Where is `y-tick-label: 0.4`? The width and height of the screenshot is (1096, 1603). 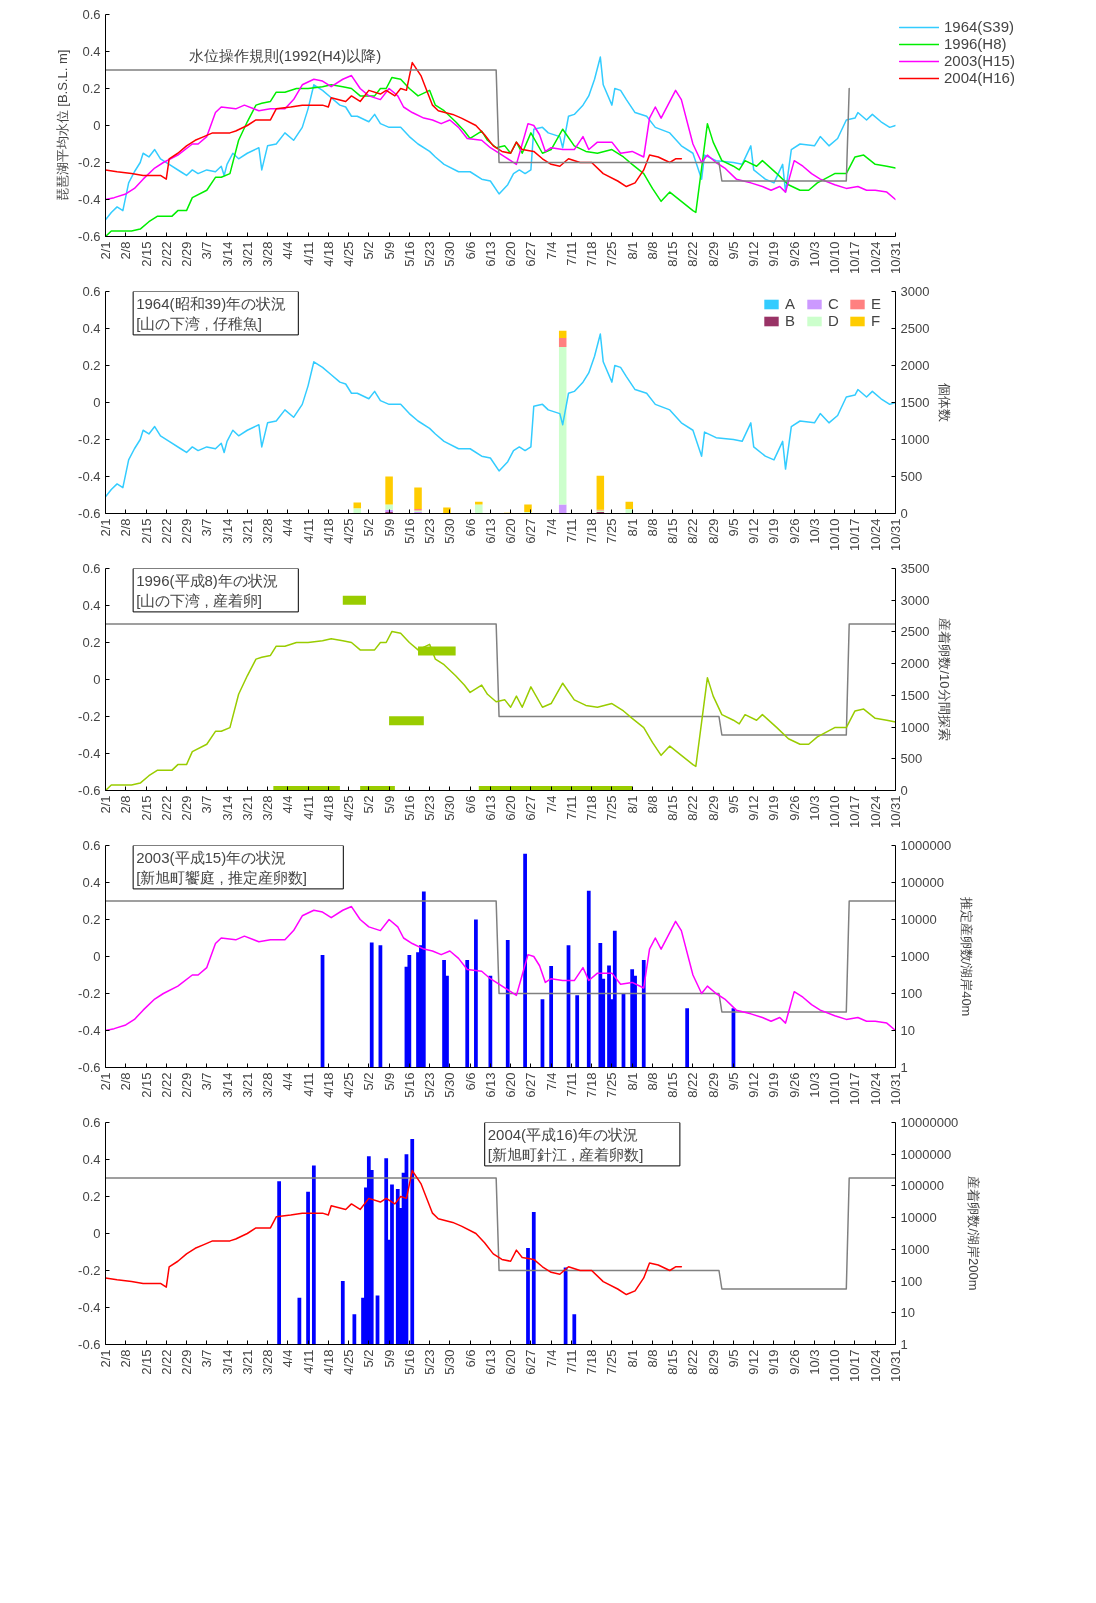
y-tick-label: 0.4 is located at coordinates (91, 1159).